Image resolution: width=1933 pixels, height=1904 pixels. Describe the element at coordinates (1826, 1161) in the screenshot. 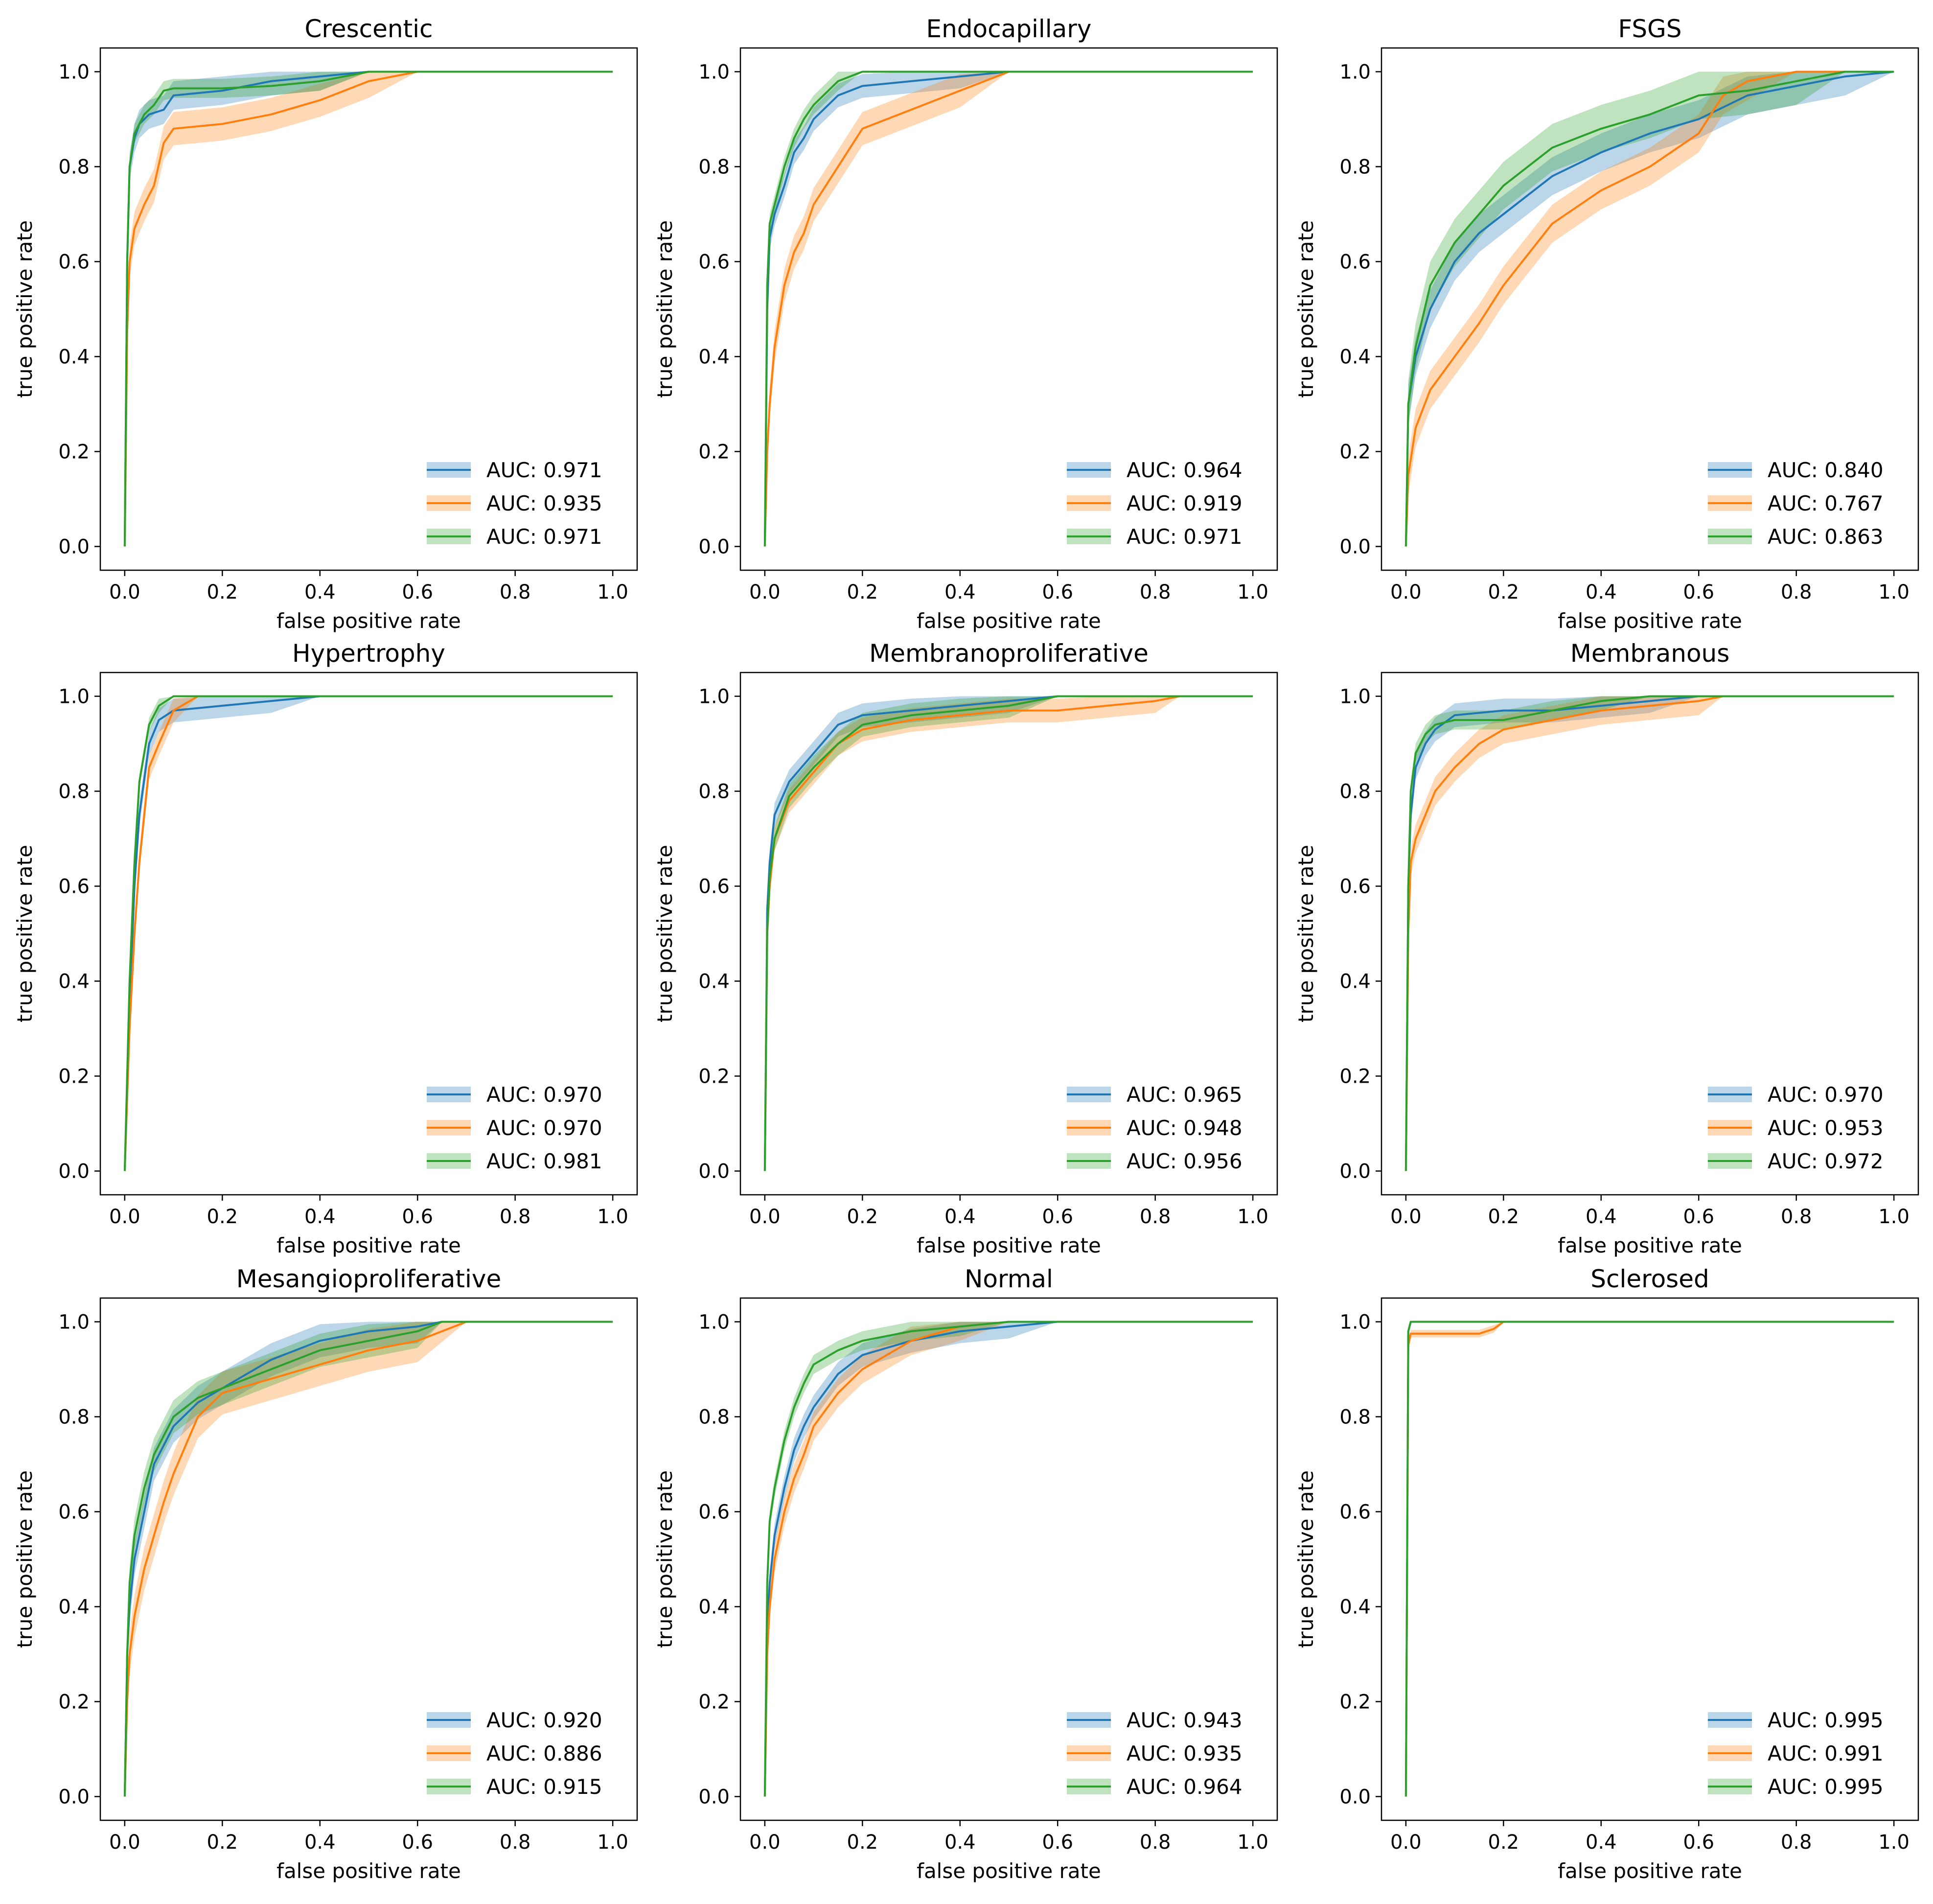

I see `legend-label: AUC: 0.972` at that location.